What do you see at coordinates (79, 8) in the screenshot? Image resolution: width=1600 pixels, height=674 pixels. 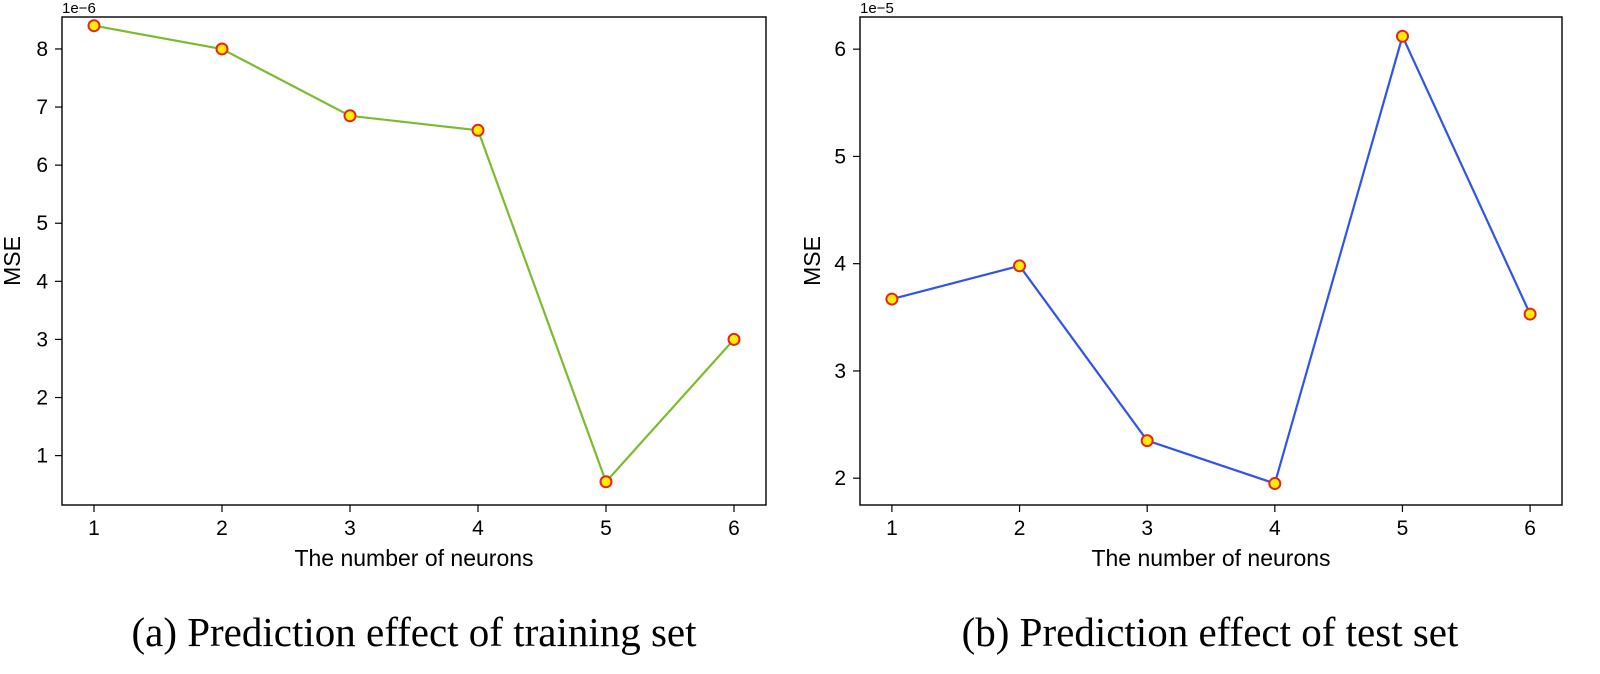 I see `y-axis-multiplier: 1e−6` at bounding box center [79, 8].